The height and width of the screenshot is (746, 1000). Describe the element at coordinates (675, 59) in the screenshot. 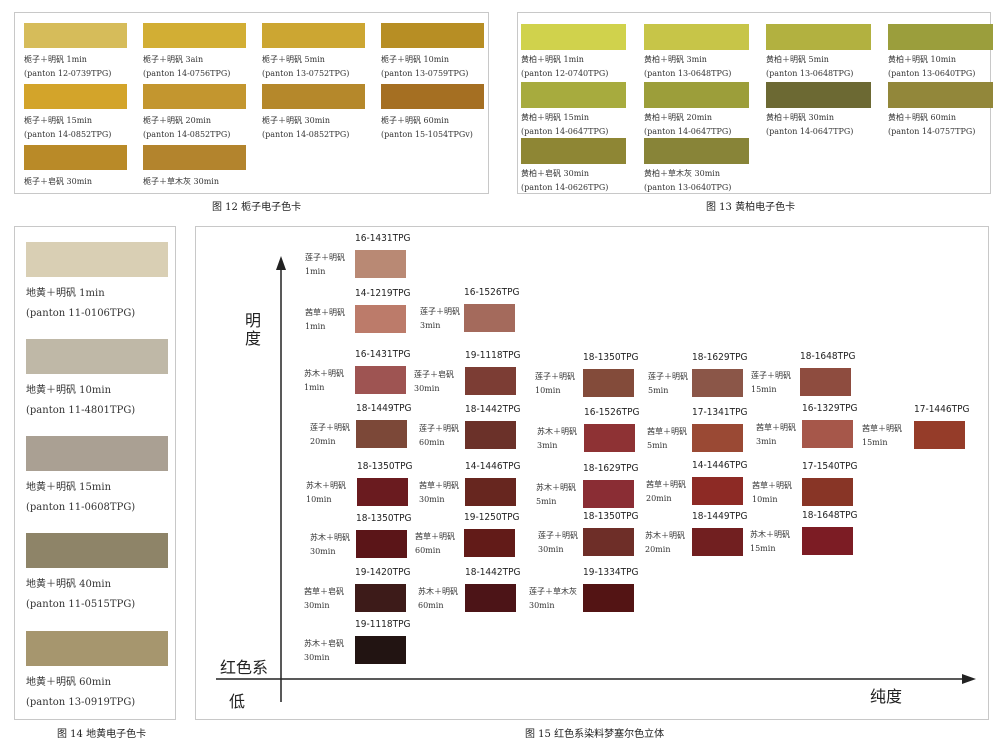

I see `swatch-name: 黄柏＋明矾 3min` at that location.